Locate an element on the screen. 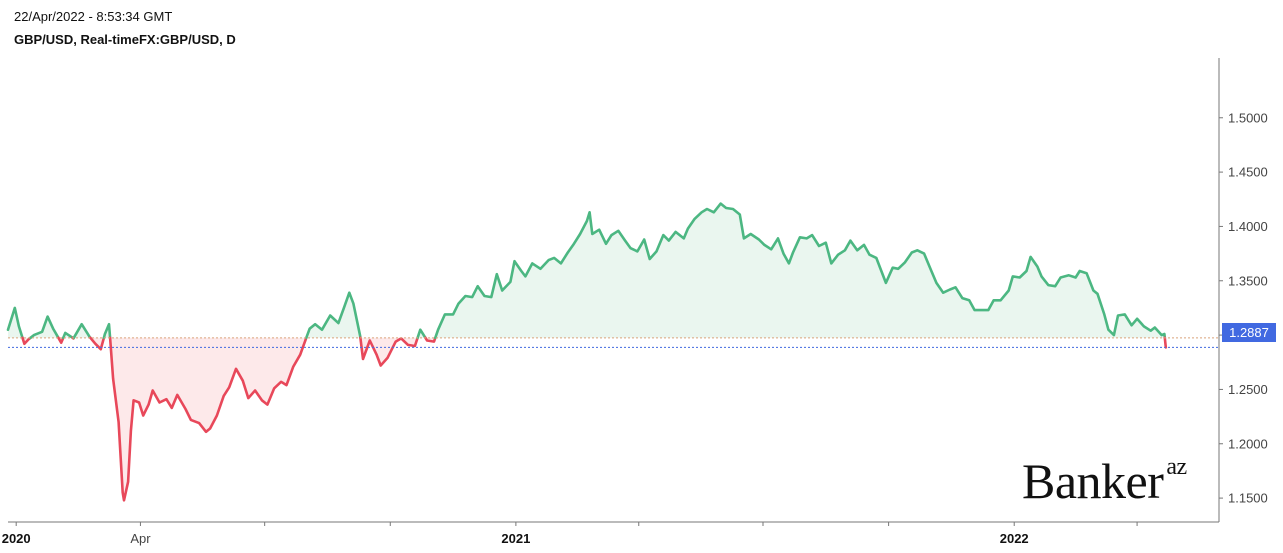 Image resolution: width=1283 pixels, height=553 pixels. x-tick-label: Apr is located at coordinates (140, 538).